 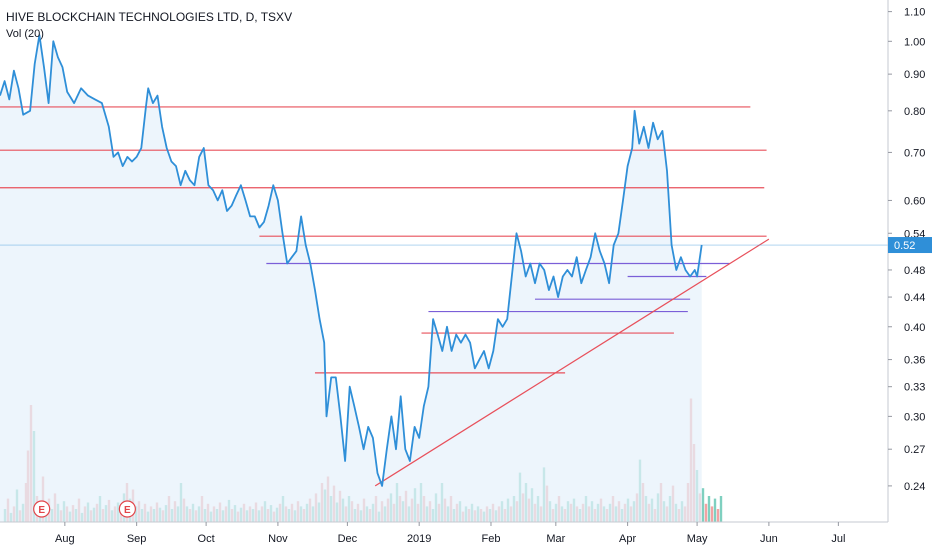 What do you see at coordinates (348, 539) in the screenshot?
I see `time-tick-label: Dec` at bounding box center [348, 539].